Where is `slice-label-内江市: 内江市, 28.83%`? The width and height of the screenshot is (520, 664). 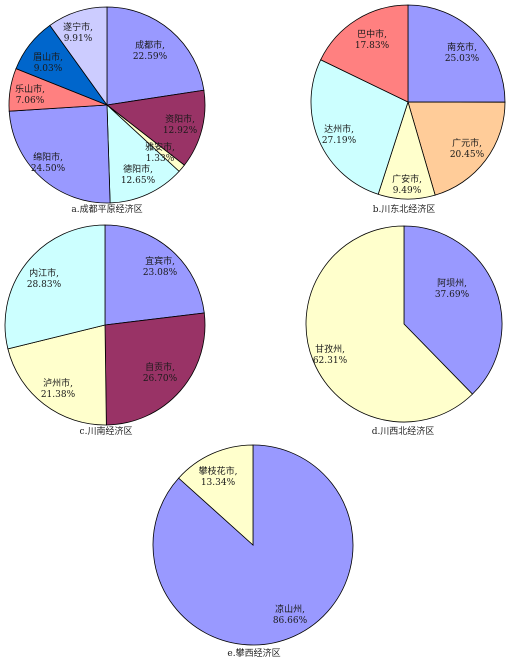
slice-label-内江市: 内江市, 28.83% is located at coordinates (44, 278).